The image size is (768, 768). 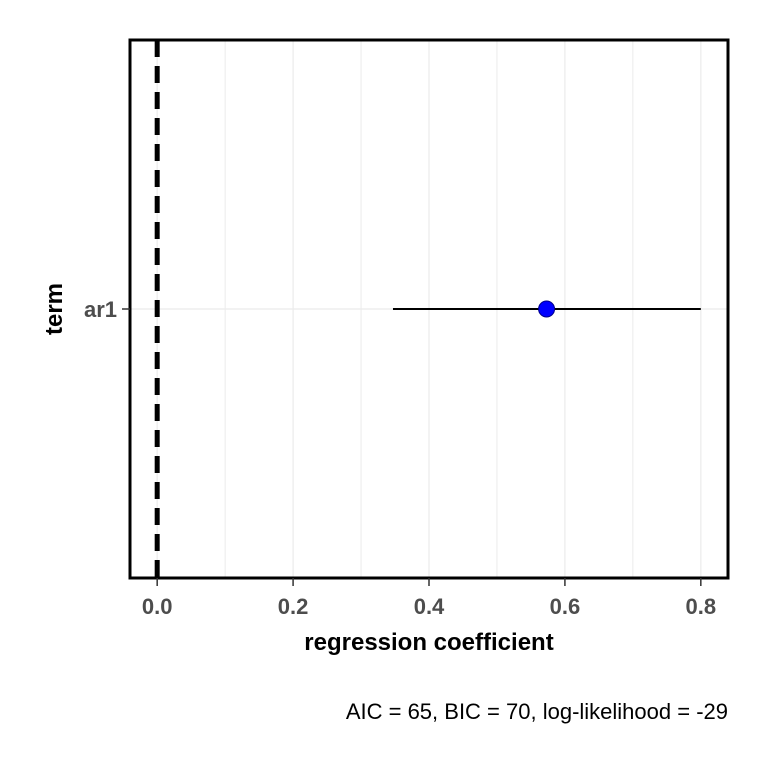 I want to click on y-axis-title: term, so click(x=54, y=309).